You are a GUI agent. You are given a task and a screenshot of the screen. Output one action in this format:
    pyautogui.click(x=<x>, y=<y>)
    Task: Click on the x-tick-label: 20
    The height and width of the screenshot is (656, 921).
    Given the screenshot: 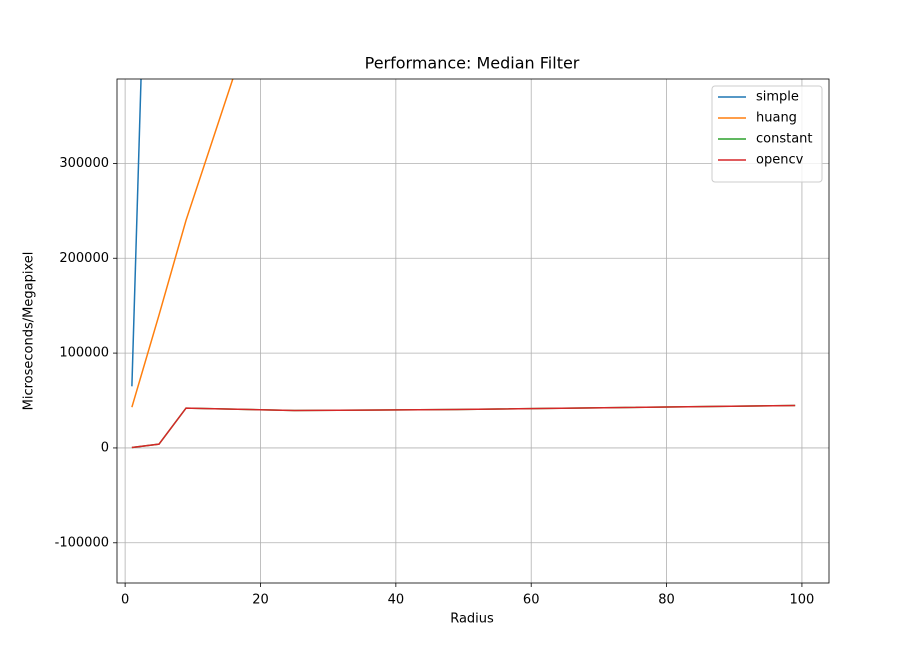 What is the action you would take?
    pyautogui.click(x=260, y=600)
    